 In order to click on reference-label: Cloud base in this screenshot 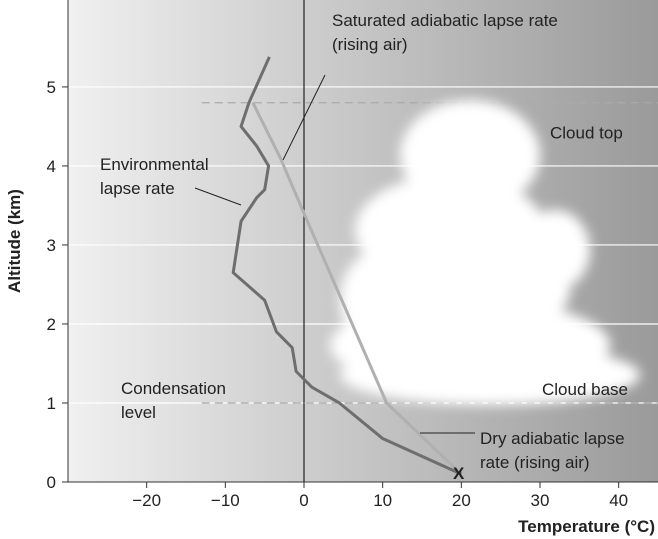, I will do `click(585, 389)`.